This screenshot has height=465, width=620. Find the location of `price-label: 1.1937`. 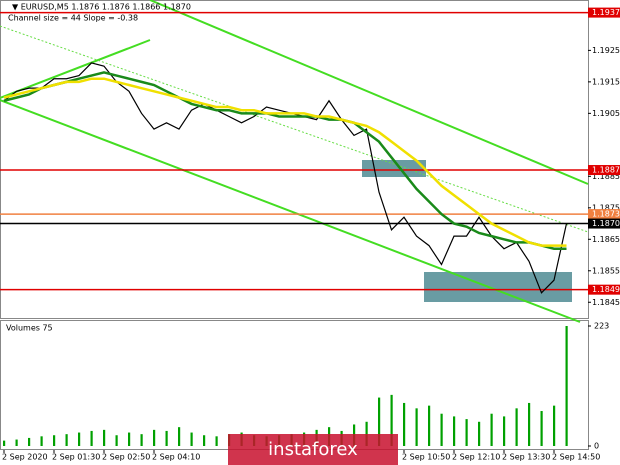

price-label: 1.1937 is located at coordinates (606, 12).